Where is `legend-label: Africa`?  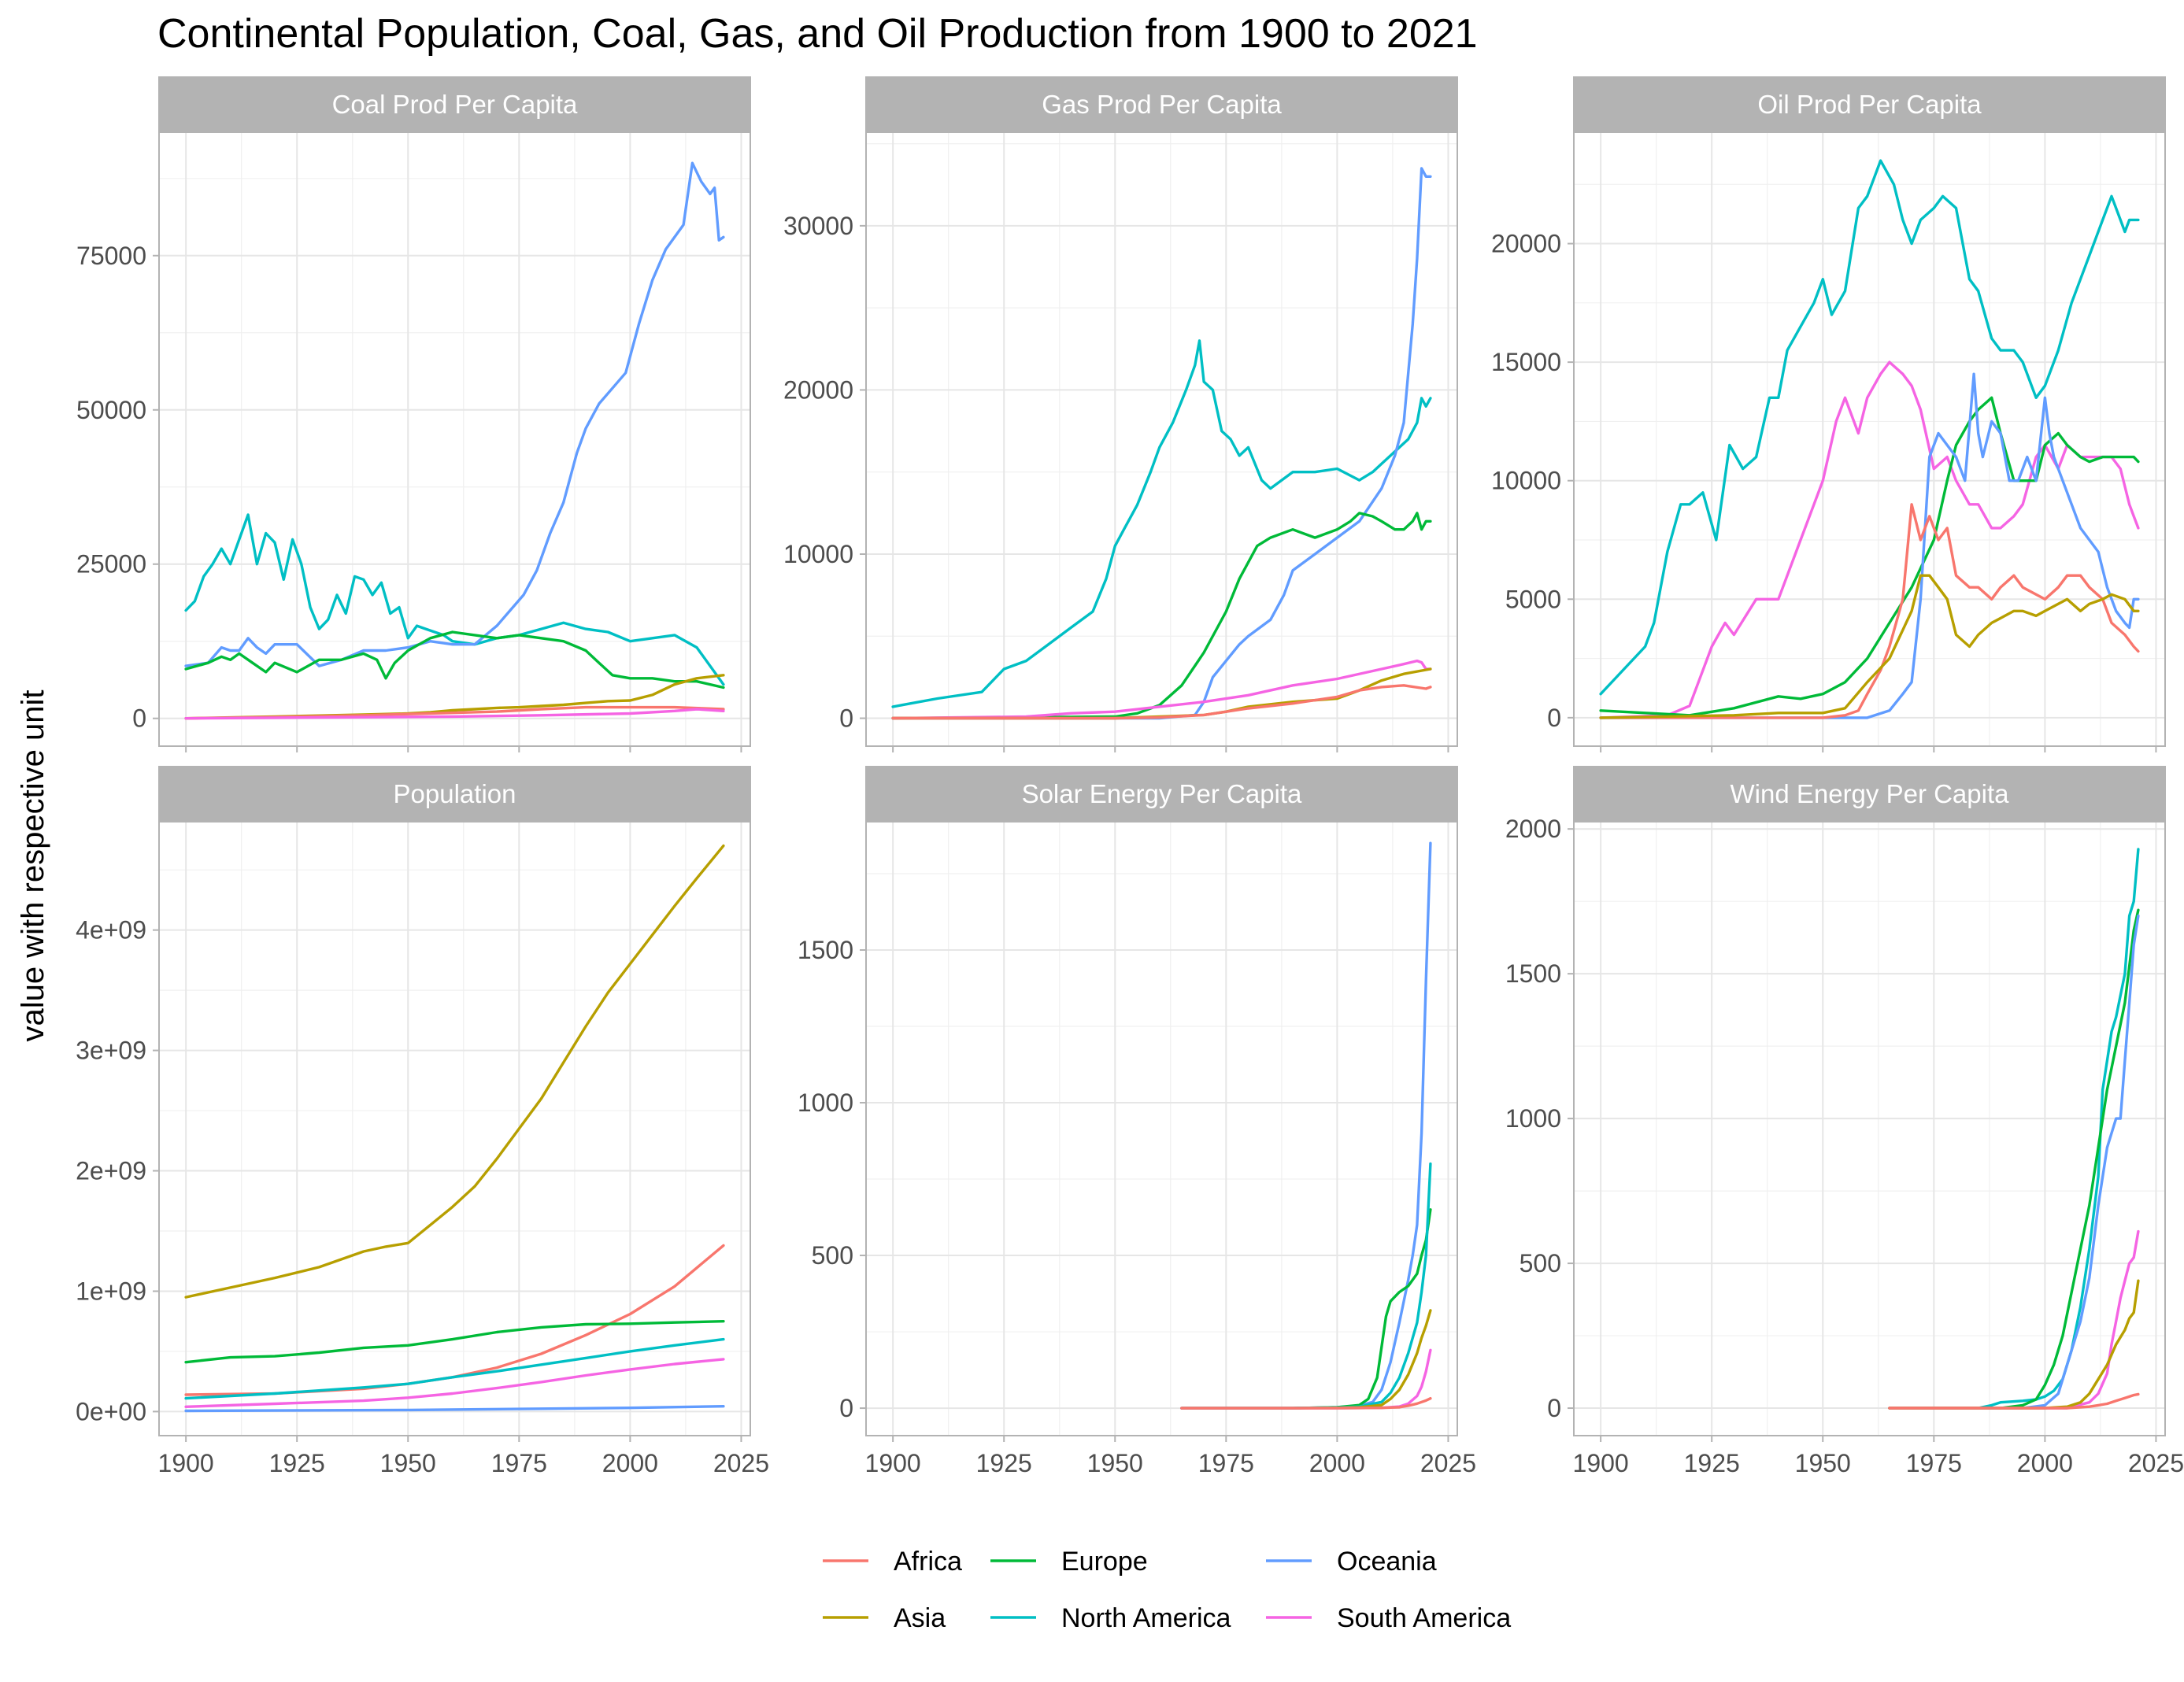
legend-label: Africa is located at coordinates (928, 1562).